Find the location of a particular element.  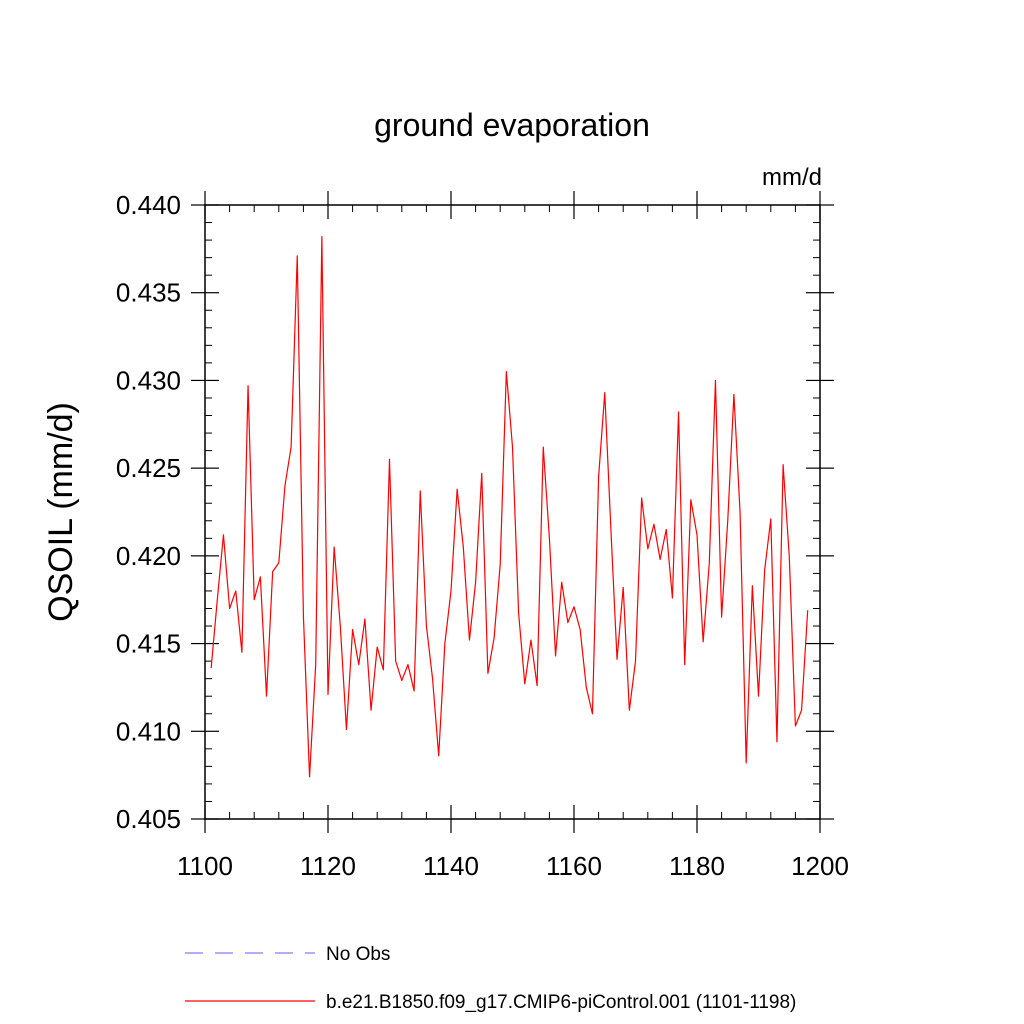

y-tick-label: 0.440 is located at coordinates (148, 205).